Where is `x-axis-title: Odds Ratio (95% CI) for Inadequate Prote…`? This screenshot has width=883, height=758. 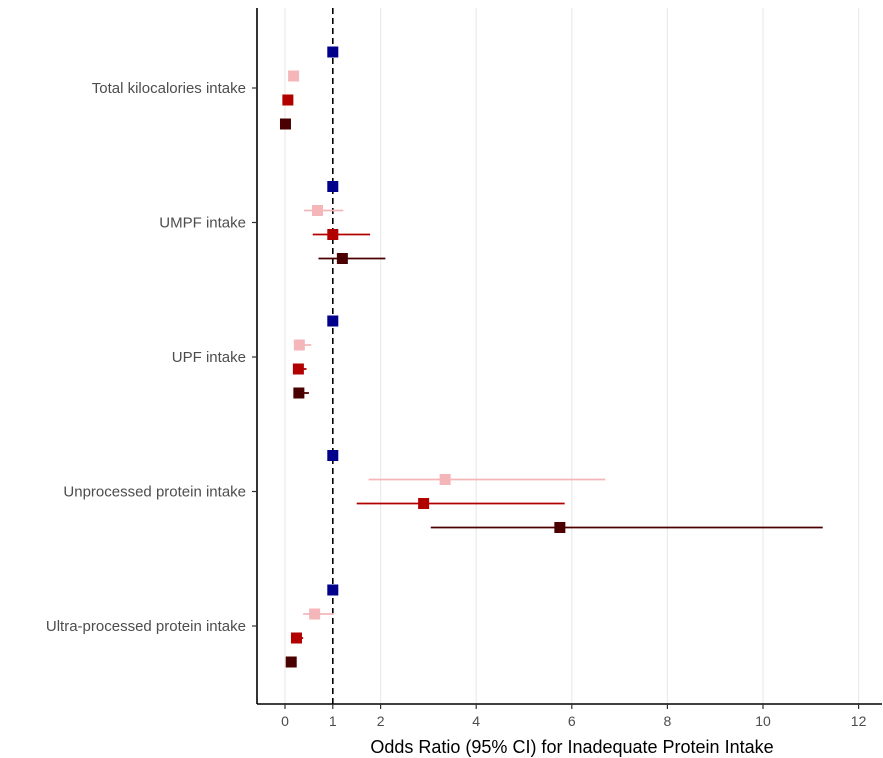 x-axis-title: Odds Ratio (95% CI) for Inadequate Prote… is located at coordinates (571, 747).